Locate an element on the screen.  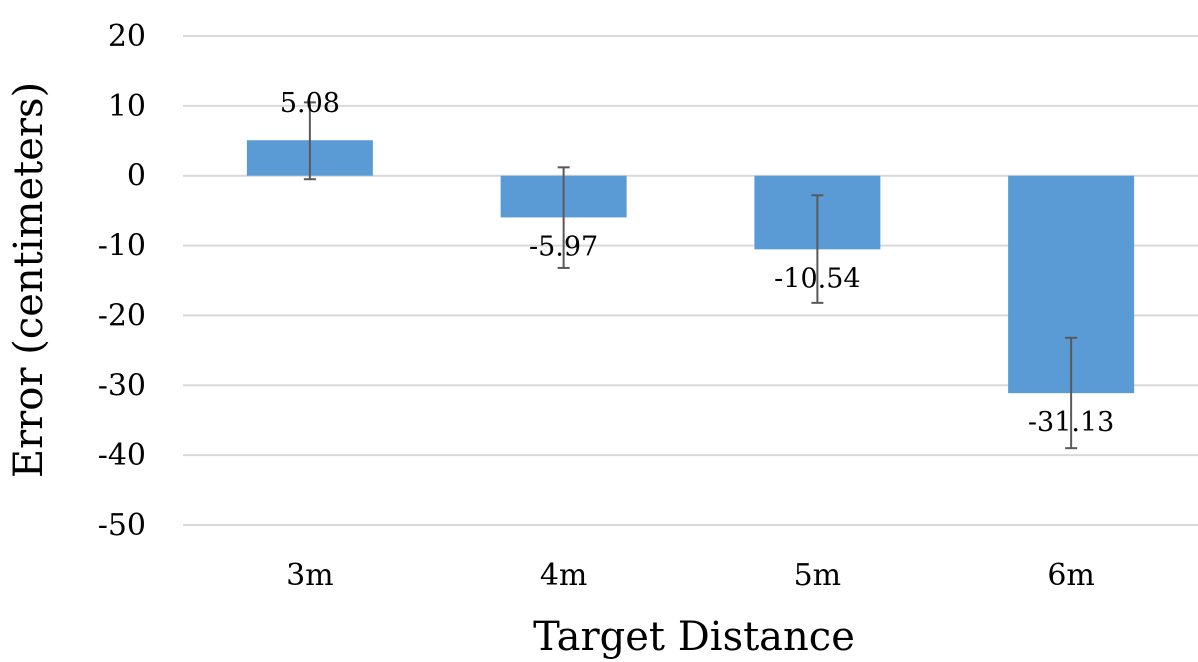
y-tick-label: -50 is located at coordinates (122, 525).